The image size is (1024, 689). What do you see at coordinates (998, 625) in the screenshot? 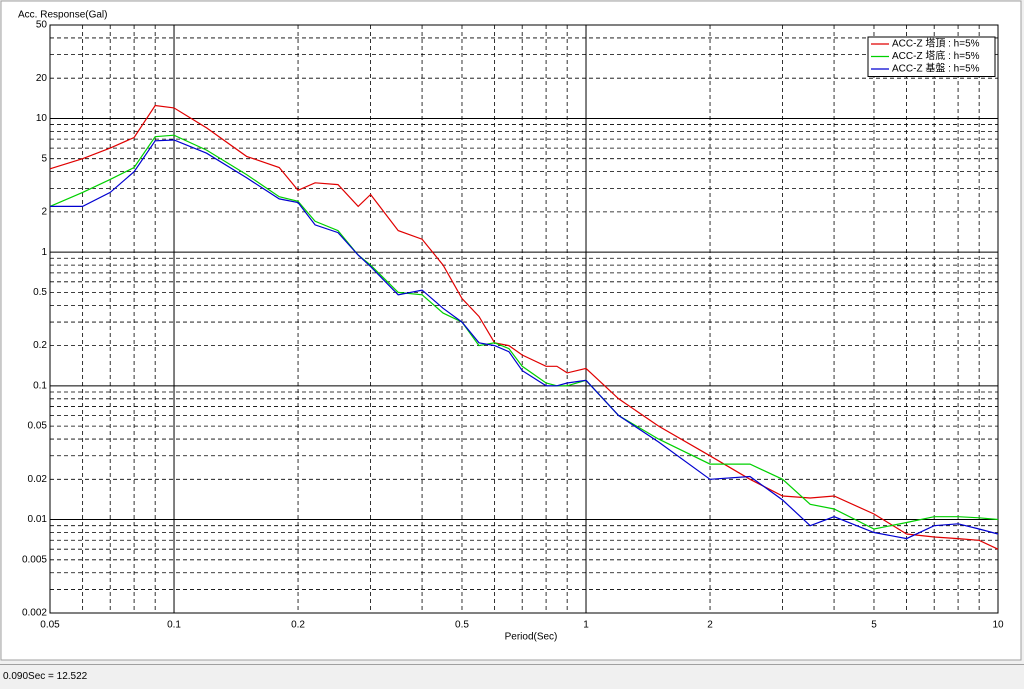
I see `x-tick-label: 10` at bounding box center [998, 625].